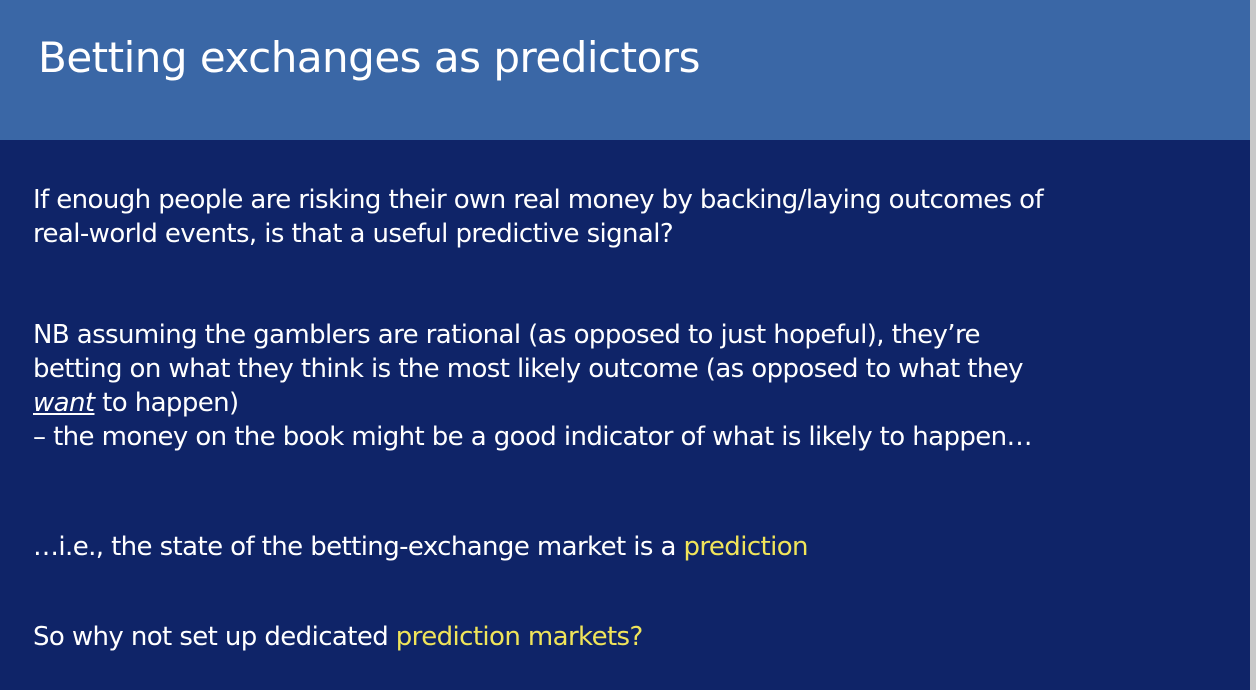  I want to click on slide-title: Betting exchanges as predictors, so click(369, 57).